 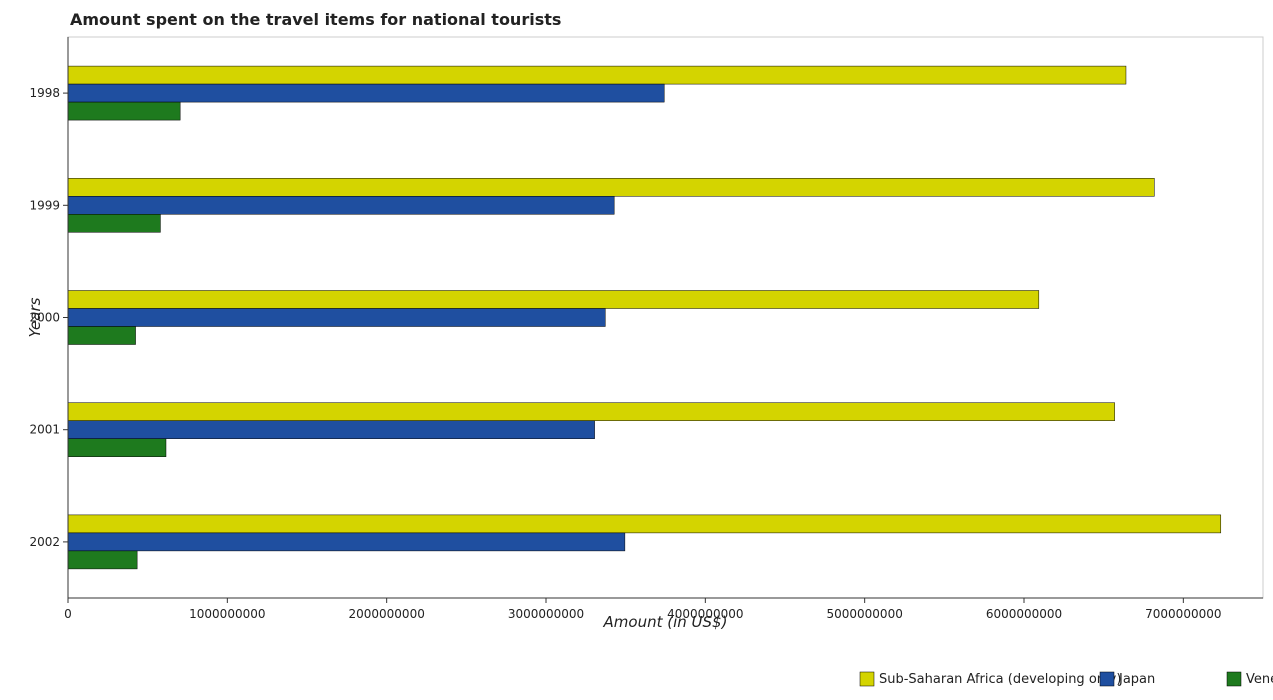 What do you see at coordinates (1136, 679) in the screenshot?
I see `legend-label: Japan` at bounding box center [1136, 679].